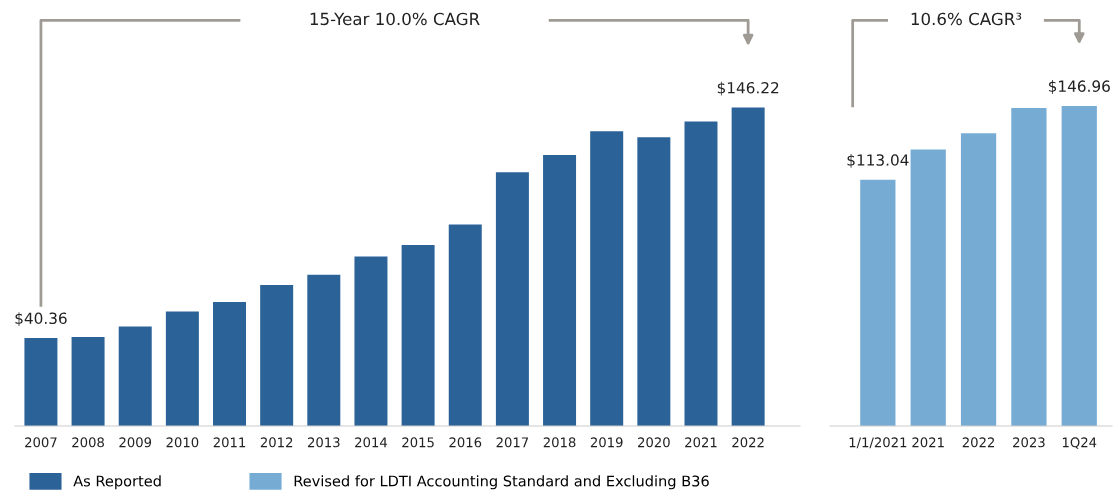 This screenshot has width=1120, height=503. I want to click on x-tick-label: 2014, so click(371, 442).